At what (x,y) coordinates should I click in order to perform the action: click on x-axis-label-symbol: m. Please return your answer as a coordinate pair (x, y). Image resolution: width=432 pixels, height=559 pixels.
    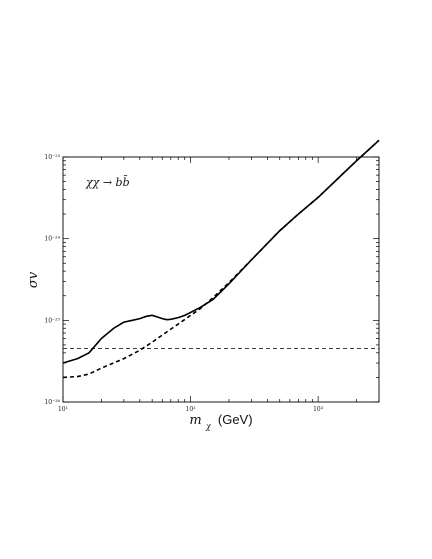
    Looking at the image, I should click on (195, 420).